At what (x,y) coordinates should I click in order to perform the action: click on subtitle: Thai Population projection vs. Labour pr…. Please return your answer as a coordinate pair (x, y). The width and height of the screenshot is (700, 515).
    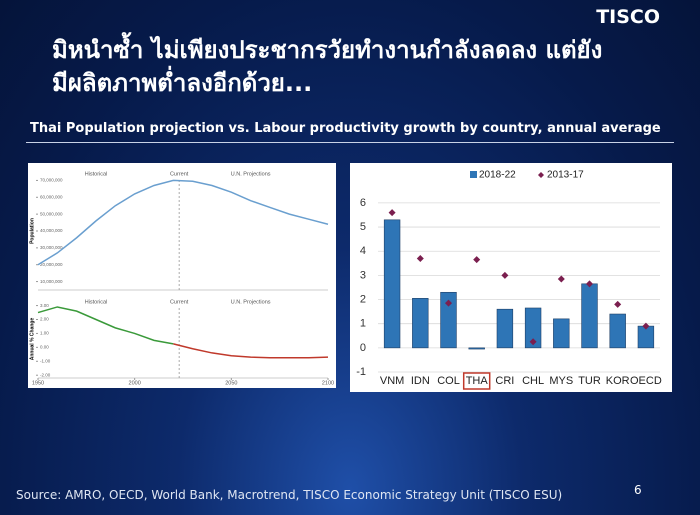
    Looking at the image, I should click on (345, 128).